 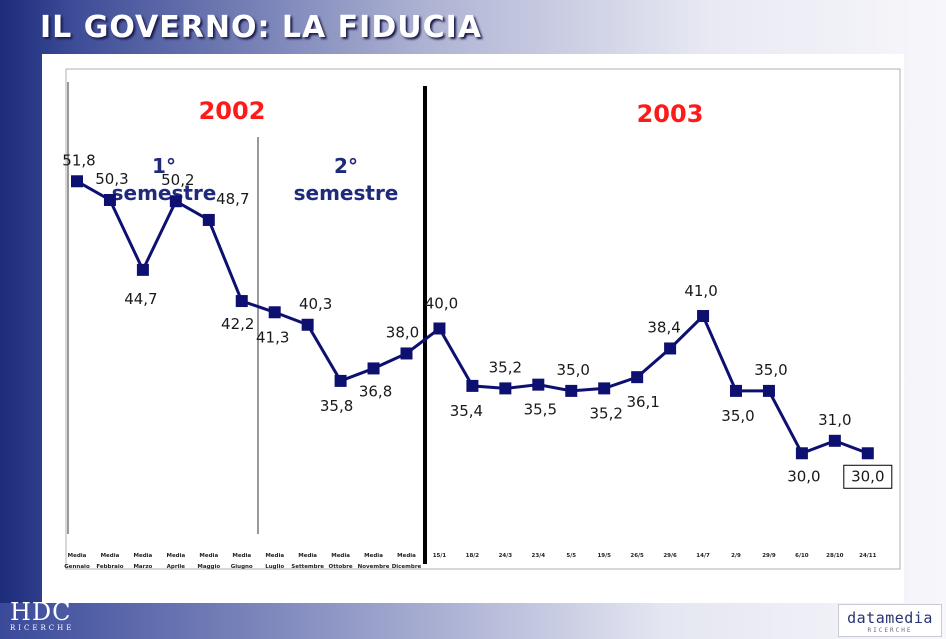 I want to click on datamedia-logo-main: datamedia, so click(x=890, y=618).